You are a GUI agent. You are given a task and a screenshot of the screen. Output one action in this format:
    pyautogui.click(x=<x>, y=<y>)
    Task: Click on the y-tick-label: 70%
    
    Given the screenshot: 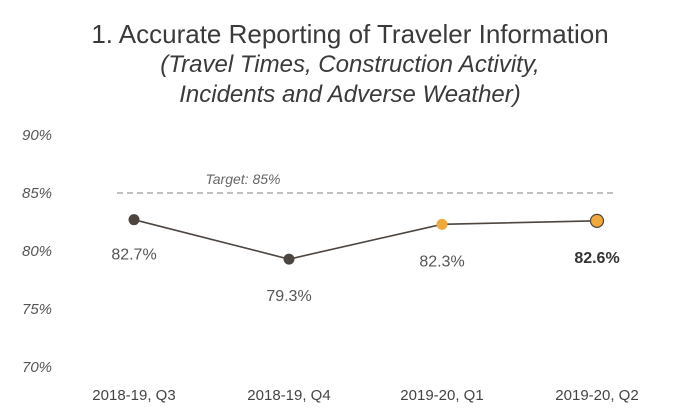 What is the action you would take?
    pyautogui.click(x=37, y=367)
    